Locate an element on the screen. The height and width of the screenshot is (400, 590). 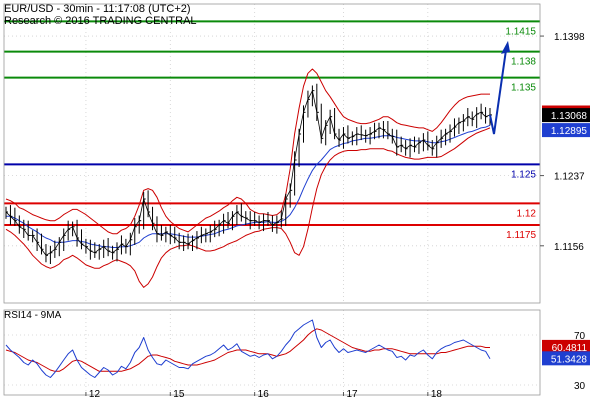
rsi-ma-line is located at coordinates (247, 350).